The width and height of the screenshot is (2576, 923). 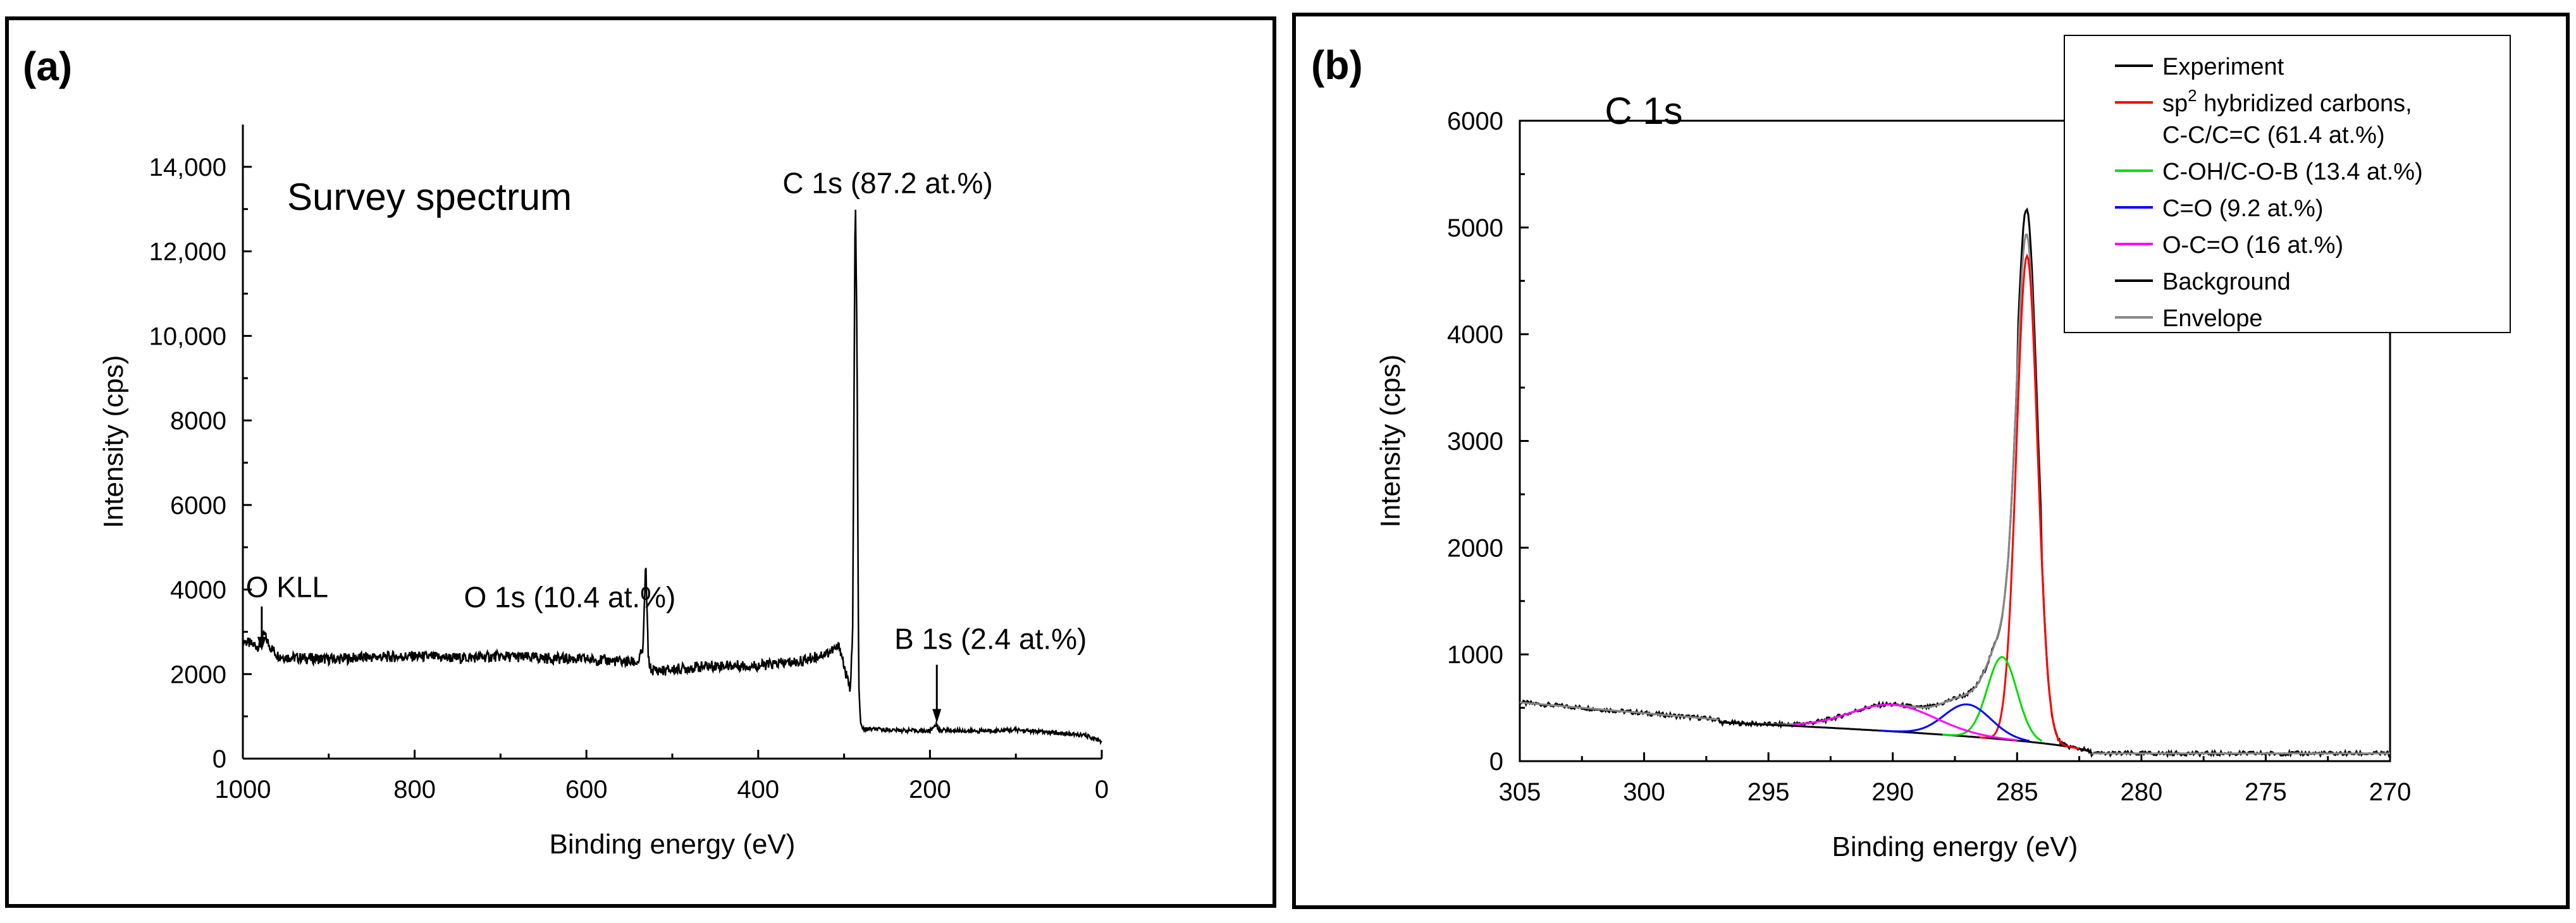 What do you see at coordinates (930, 790) in the screenshot?
I see `x-tick-label: 200` at bounding box center [930, 790].